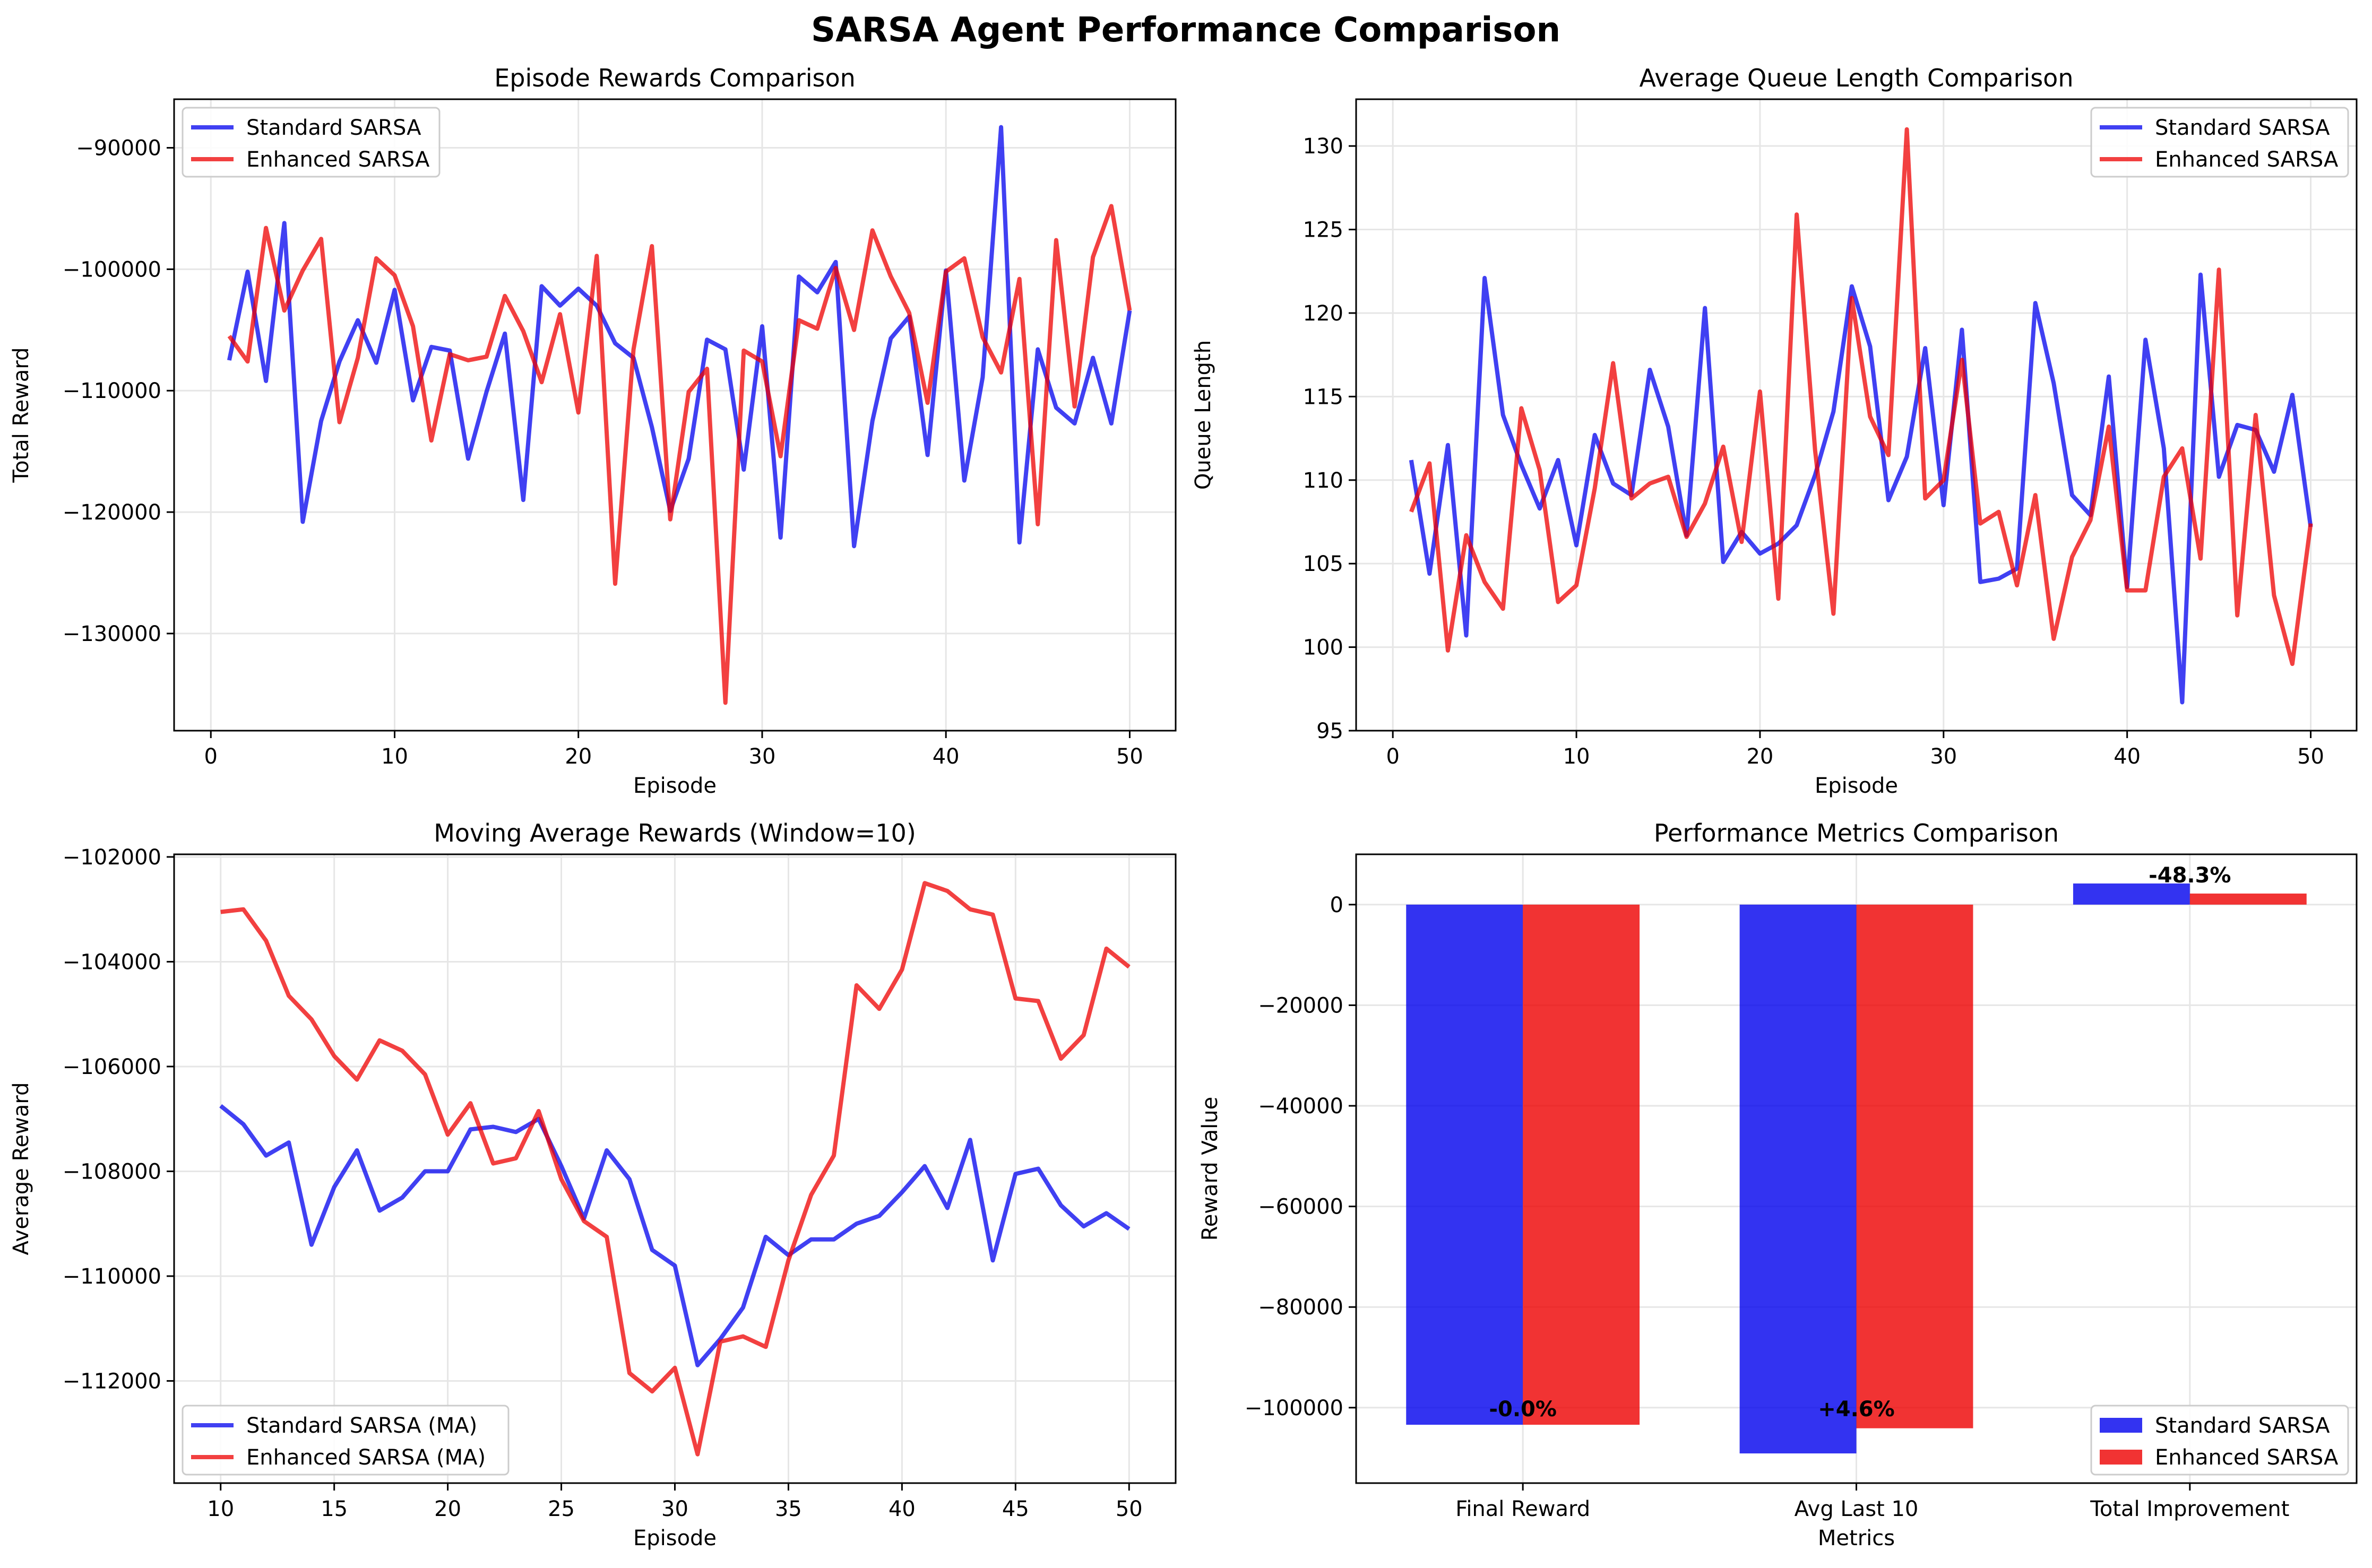 Image resolution: width=2372 pixels, height=1568 pixels. Describe the element at coordinates (1323, 648) in the screenshot. I see `y-tick-label: 100` at that location.